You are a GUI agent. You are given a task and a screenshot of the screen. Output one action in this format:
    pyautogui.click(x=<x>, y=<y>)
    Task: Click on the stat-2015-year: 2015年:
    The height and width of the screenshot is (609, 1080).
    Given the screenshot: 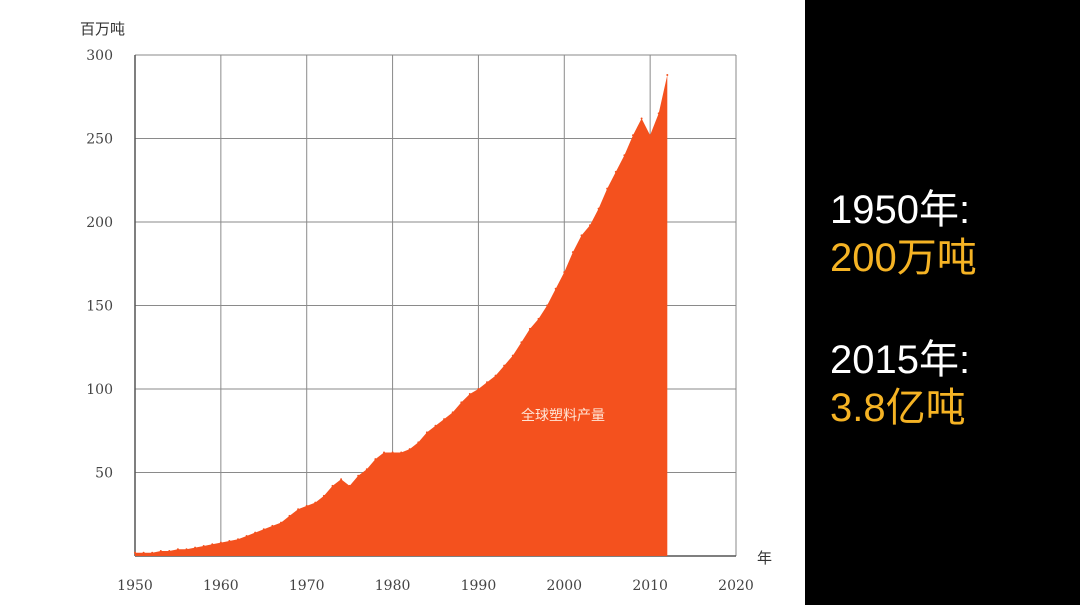 What is the action you would take?
    pyautogui.click(x=900, y=360)
    